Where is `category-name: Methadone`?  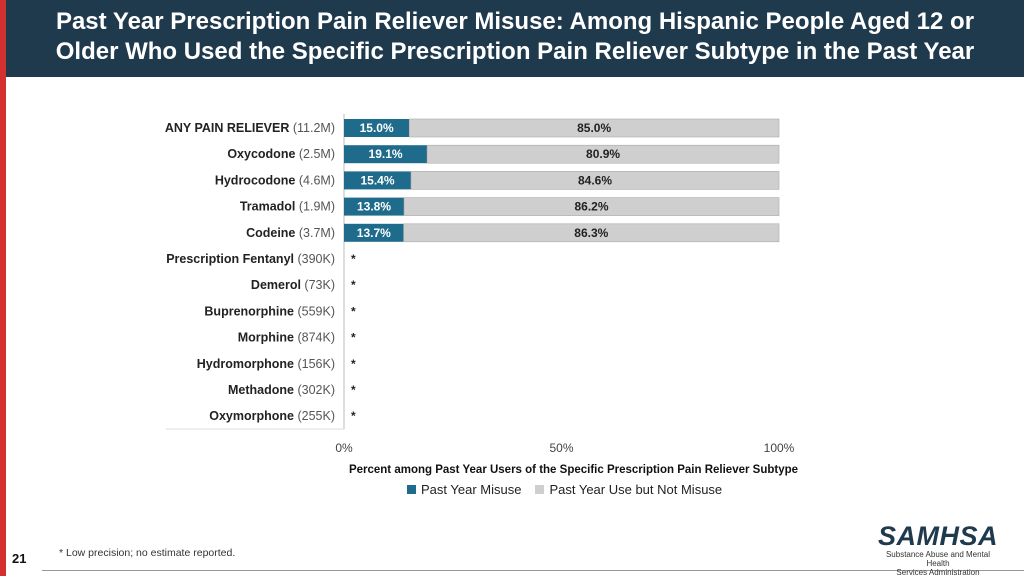
category-name: Methadone is located at coordinates (262, 390).